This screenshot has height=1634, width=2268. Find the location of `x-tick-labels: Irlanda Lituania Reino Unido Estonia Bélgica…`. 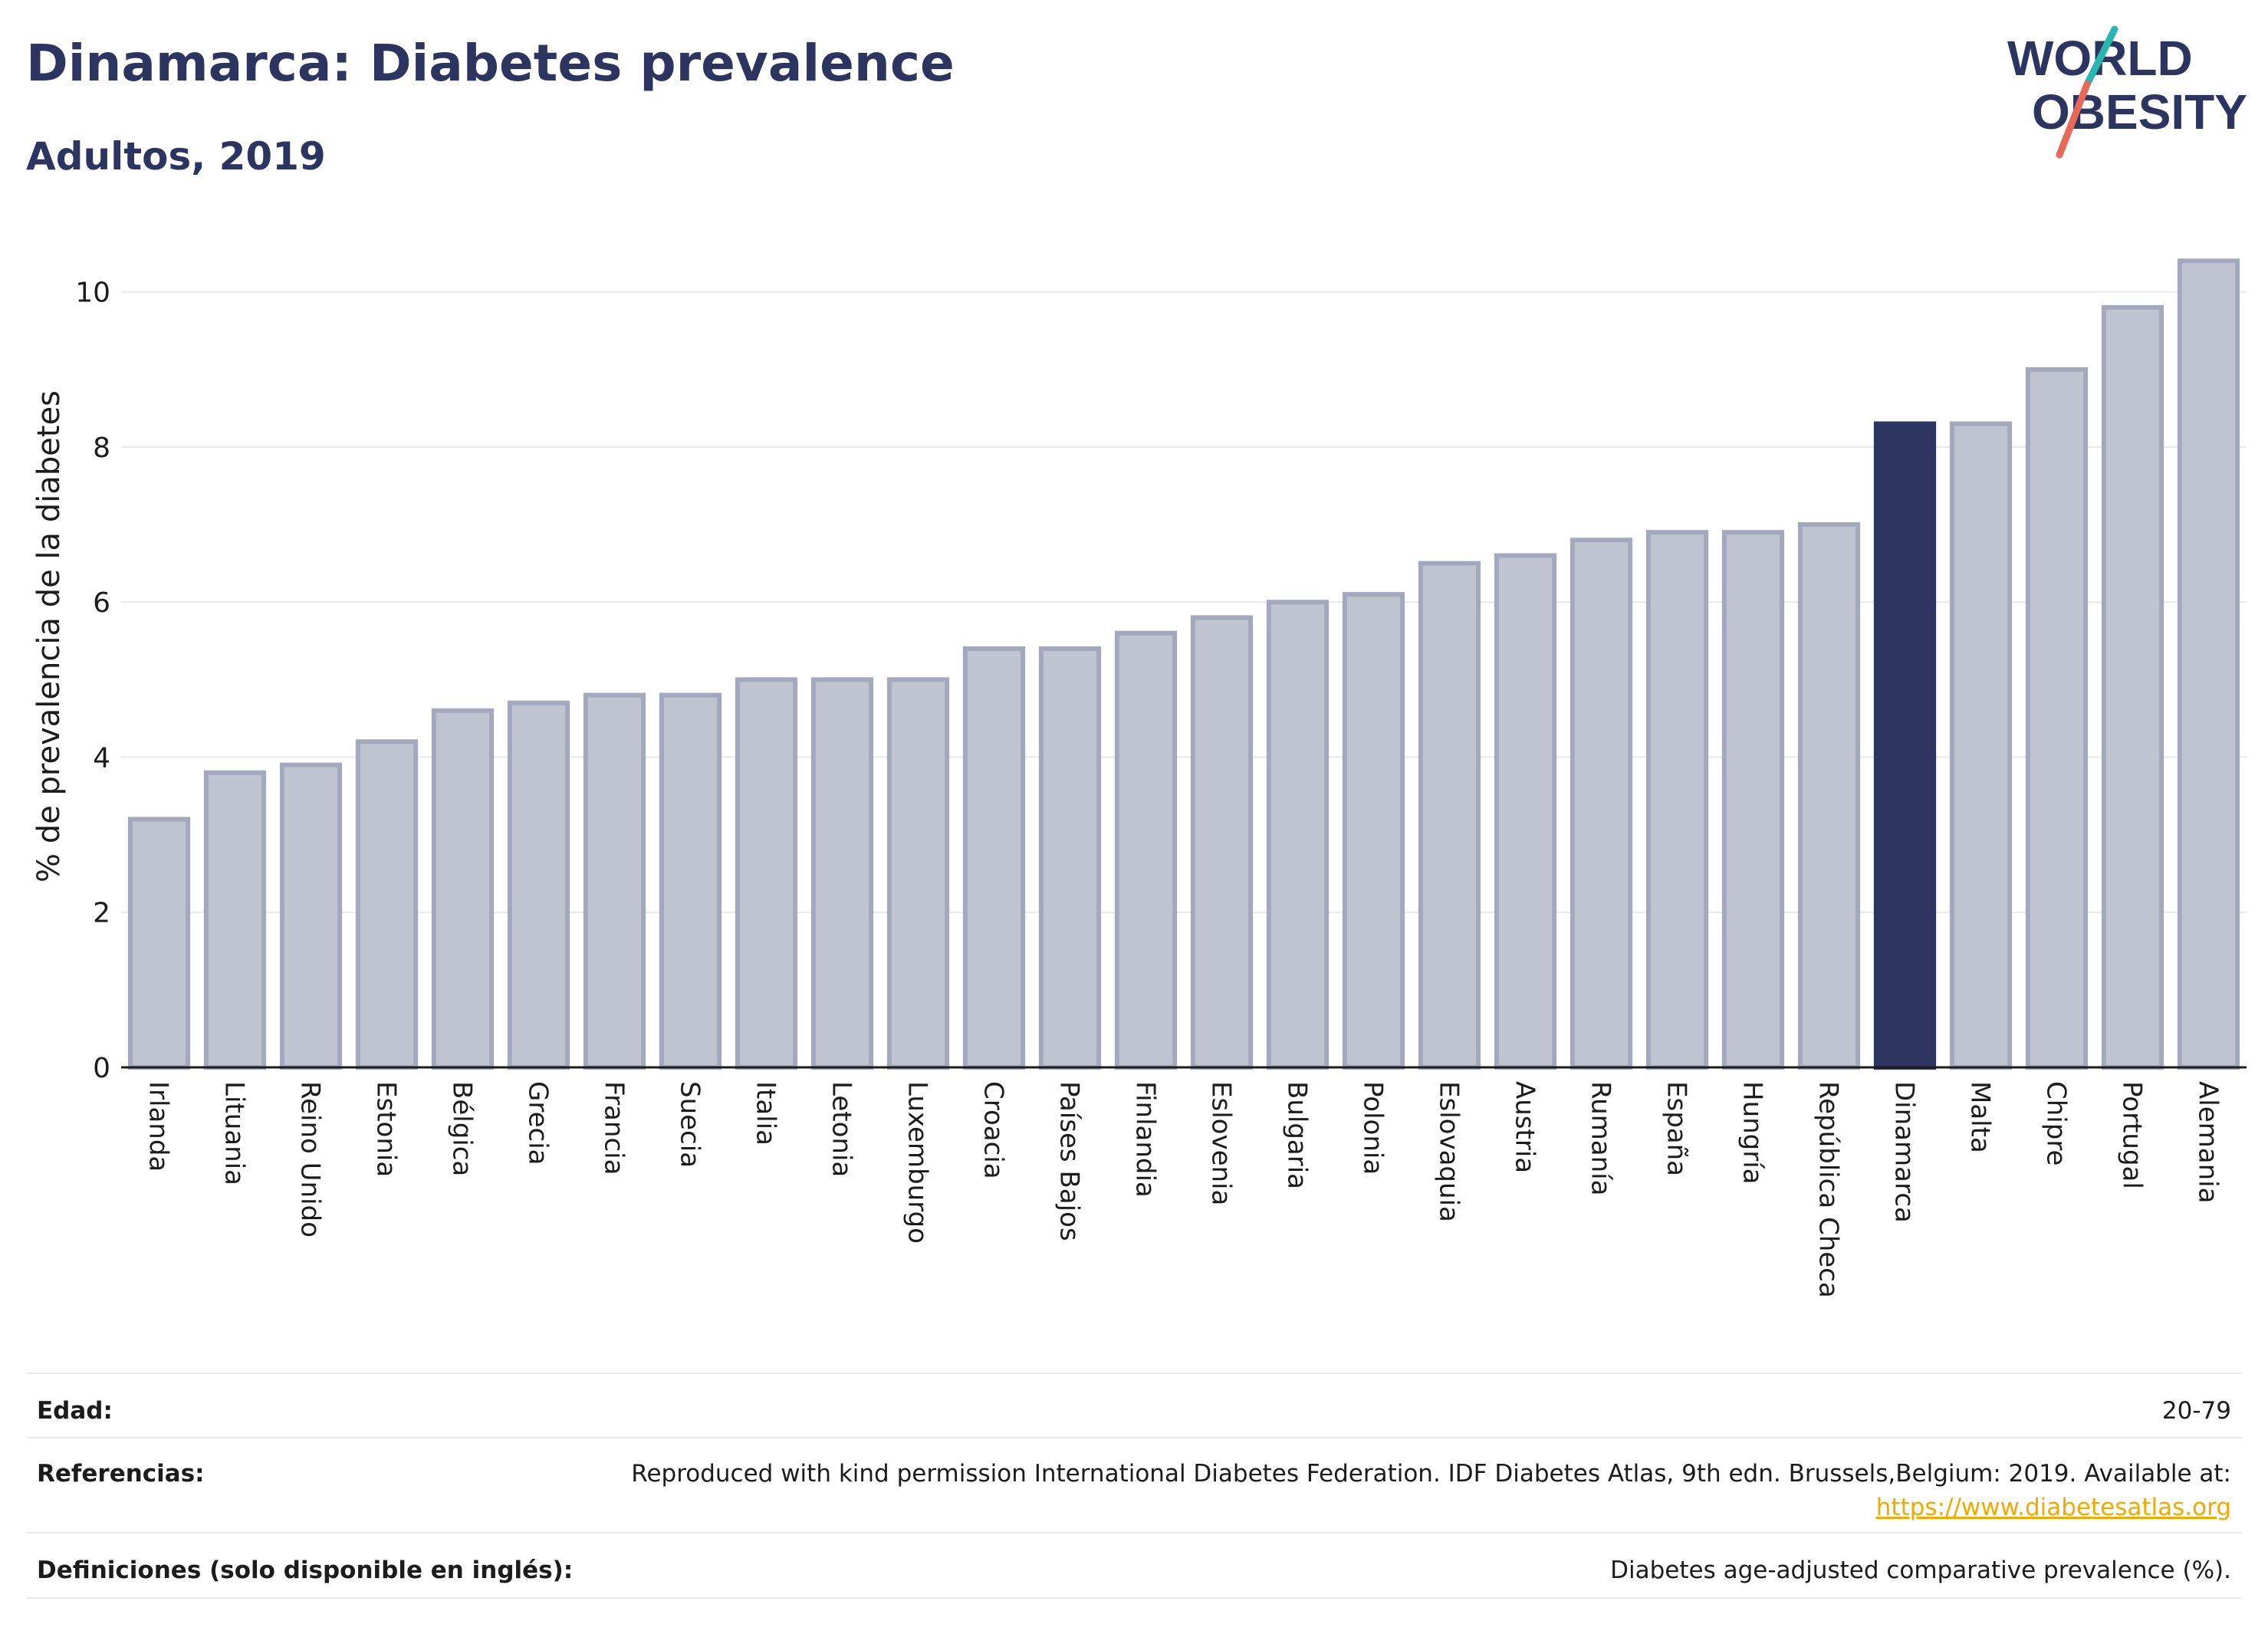

x-tick-labels: Irlanda Lituania Reino Unido Estonia Bélgica… is located at coordinates (1183, 1189).